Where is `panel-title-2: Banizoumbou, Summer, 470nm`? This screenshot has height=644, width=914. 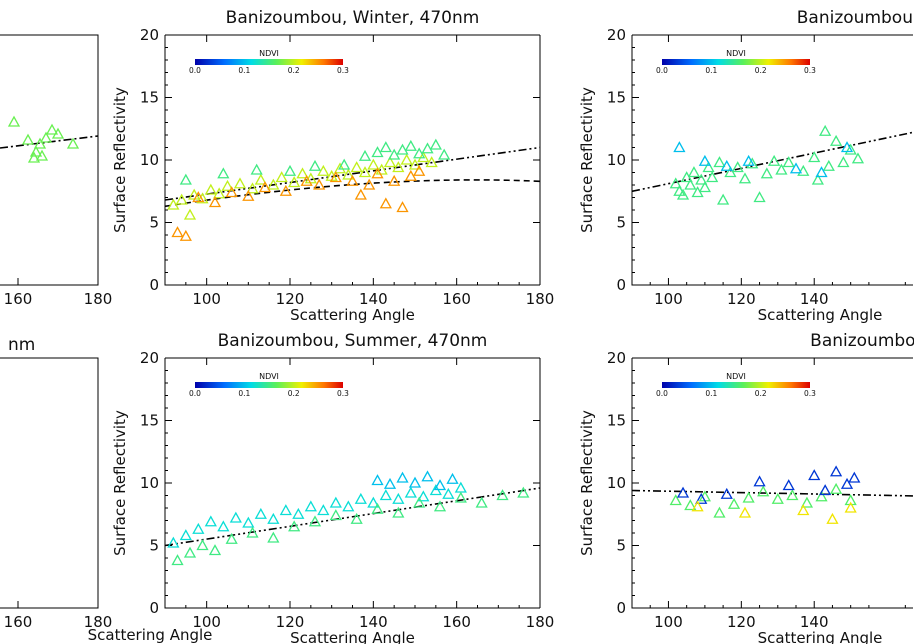
panel-title-2: Banizoumbou, Summer, 470nm is located at coordinates (353, 341).